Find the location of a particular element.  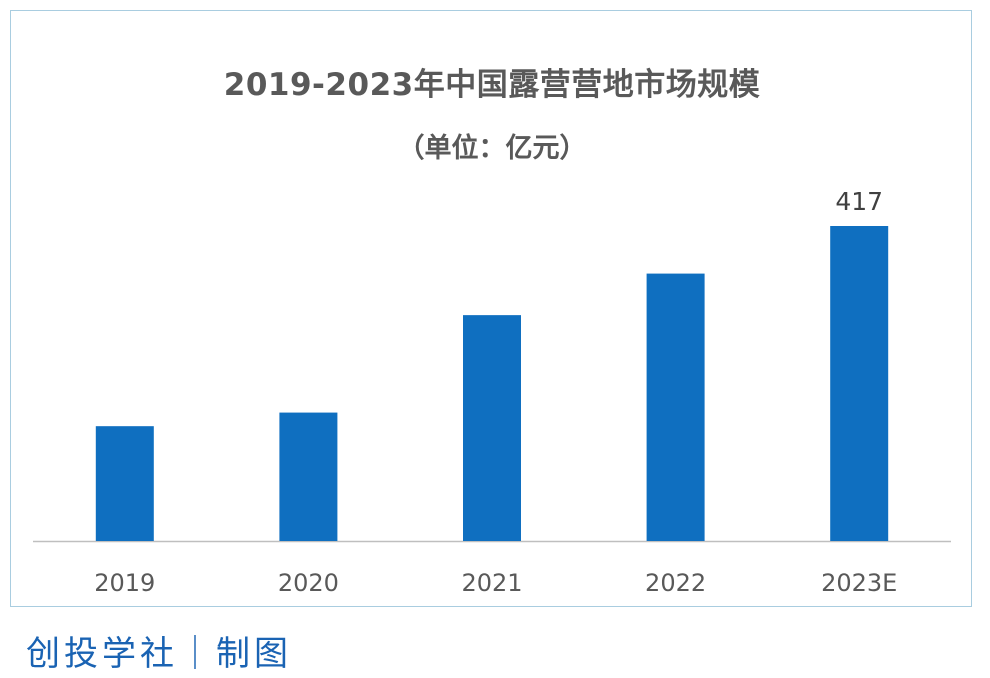

credit-caption: 创投学社｜制图 is located at coordinates (159, 654).